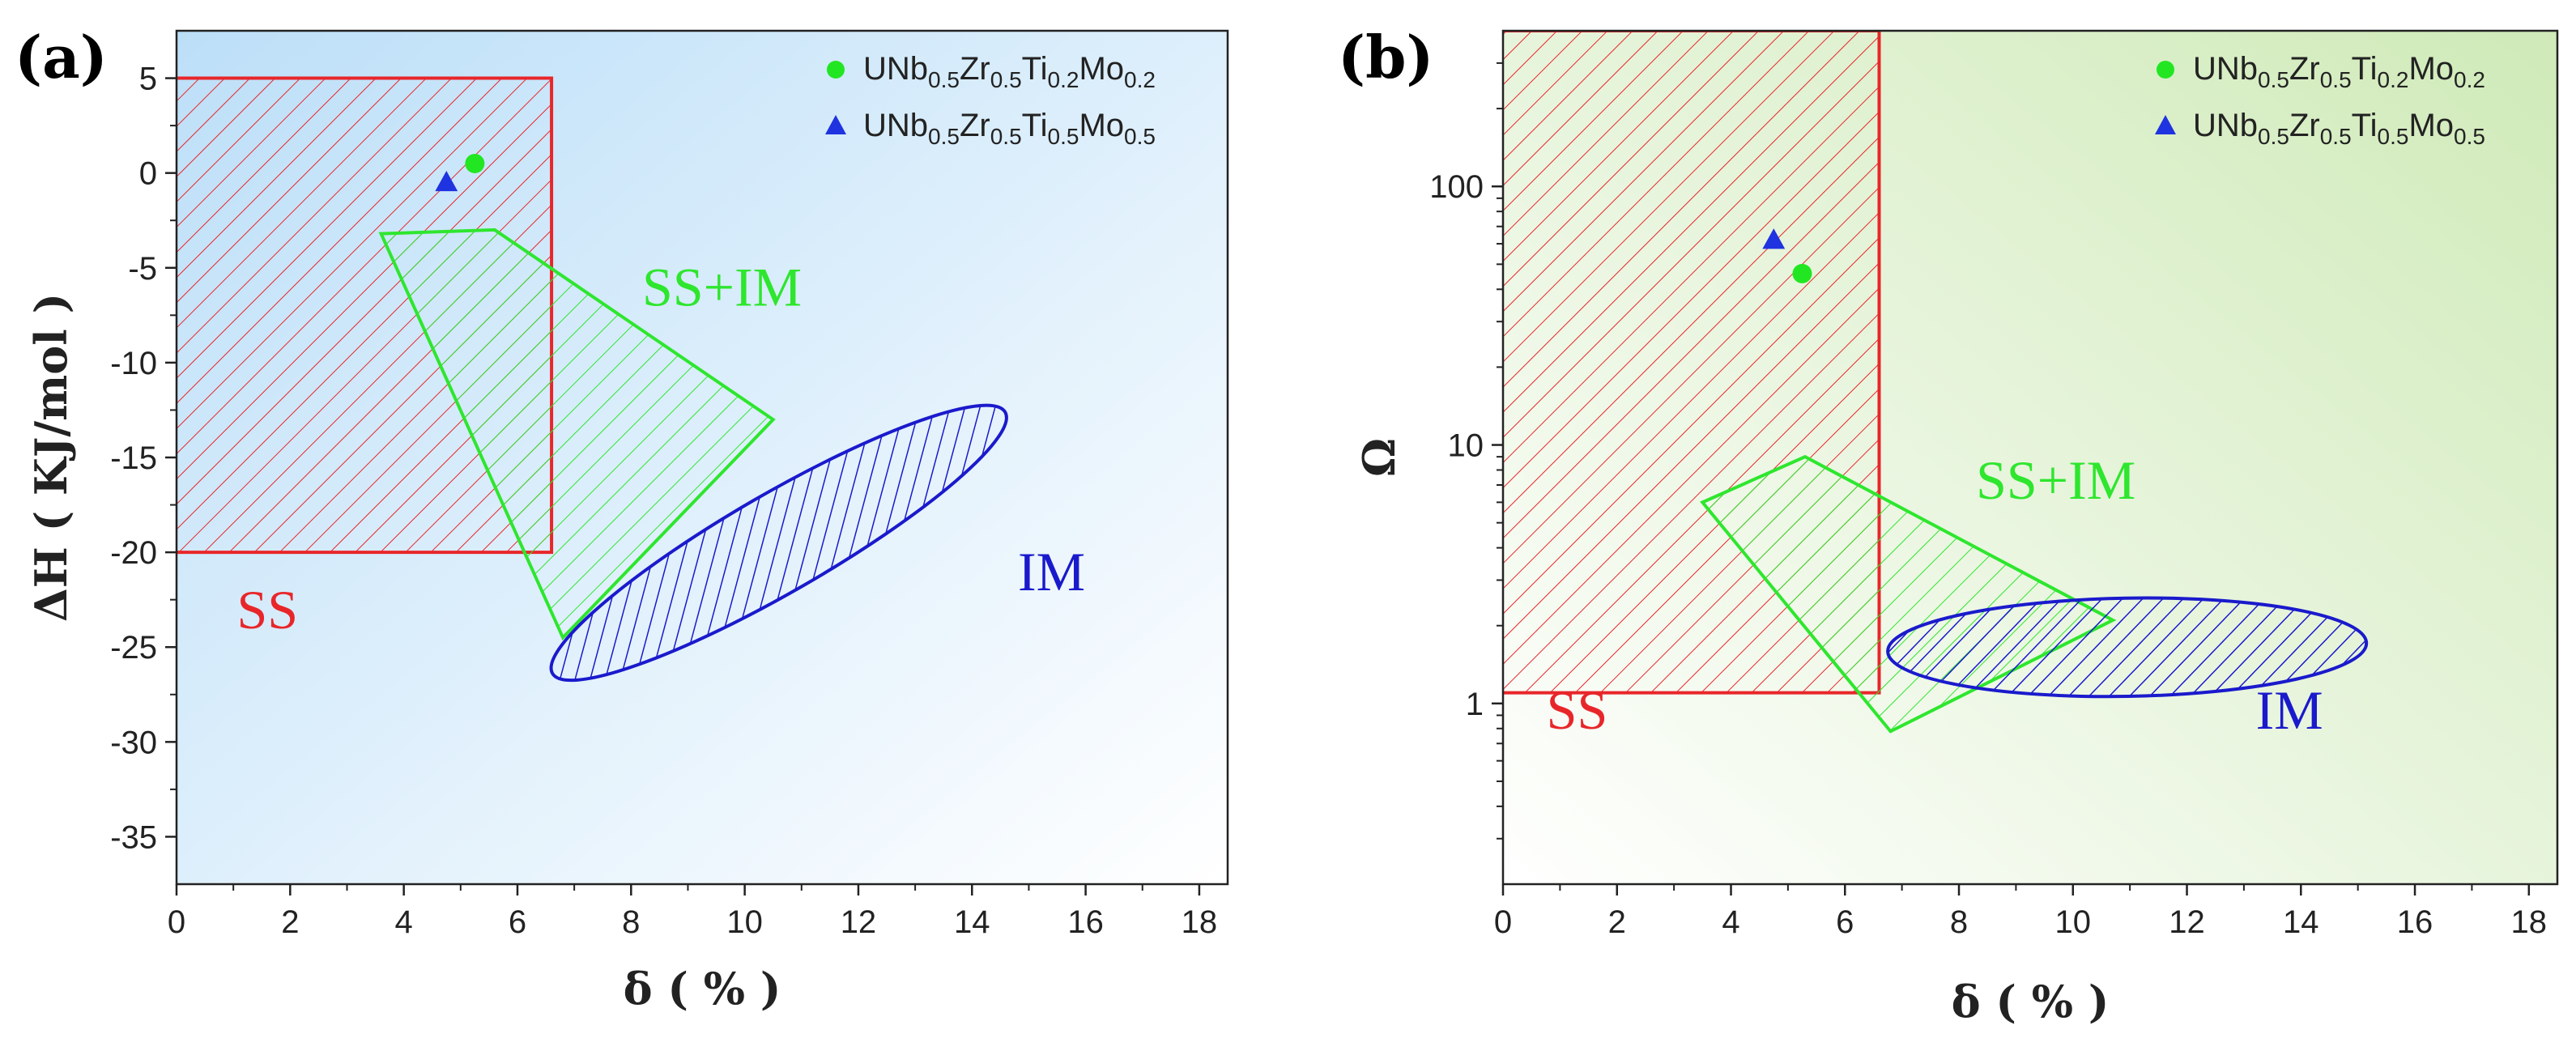  Describe the element at coordinates (2127, 647) in the screenshot. I see `im-region-b` at that location.